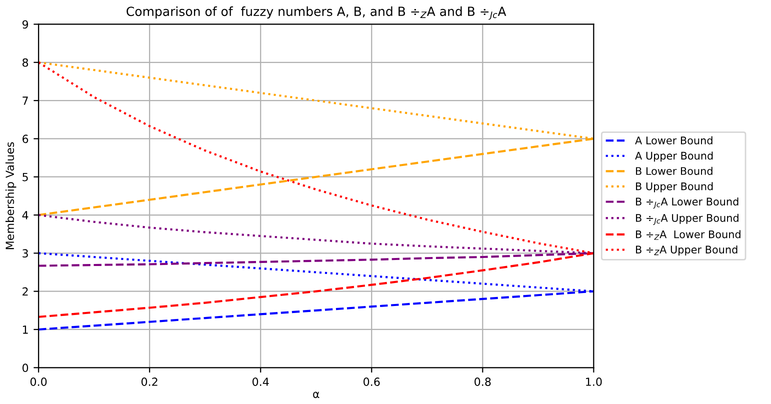  I want to click on x-tick-label: 1.0, so click(594, 382).